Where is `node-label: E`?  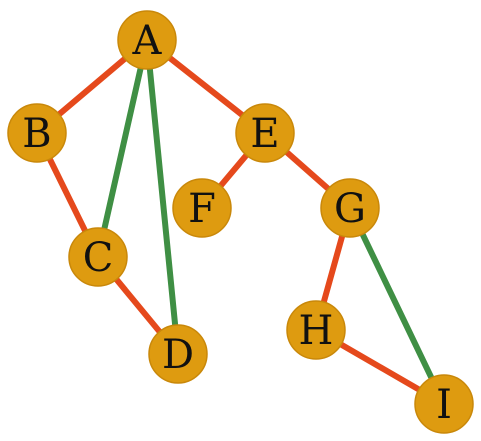 node-label: E is located at coordinates (264, 134).